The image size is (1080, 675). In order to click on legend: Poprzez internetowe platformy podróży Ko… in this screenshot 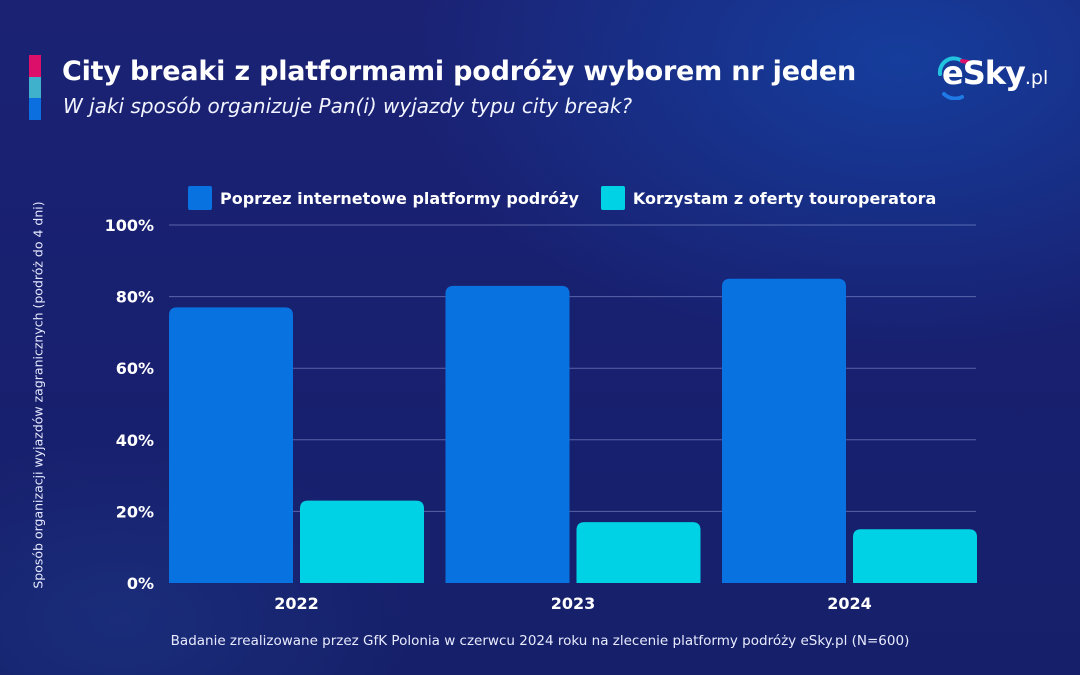, I will do `click(573, 198)`.